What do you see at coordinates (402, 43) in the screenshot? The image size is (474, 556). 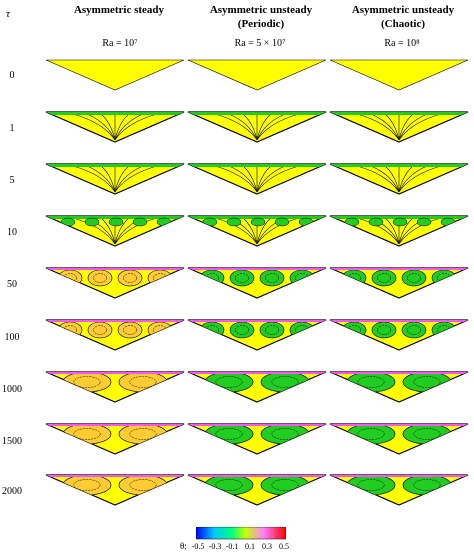 I see `ra-label-chaotic: Ra = 10⁸` at bounding box center [402, 43].